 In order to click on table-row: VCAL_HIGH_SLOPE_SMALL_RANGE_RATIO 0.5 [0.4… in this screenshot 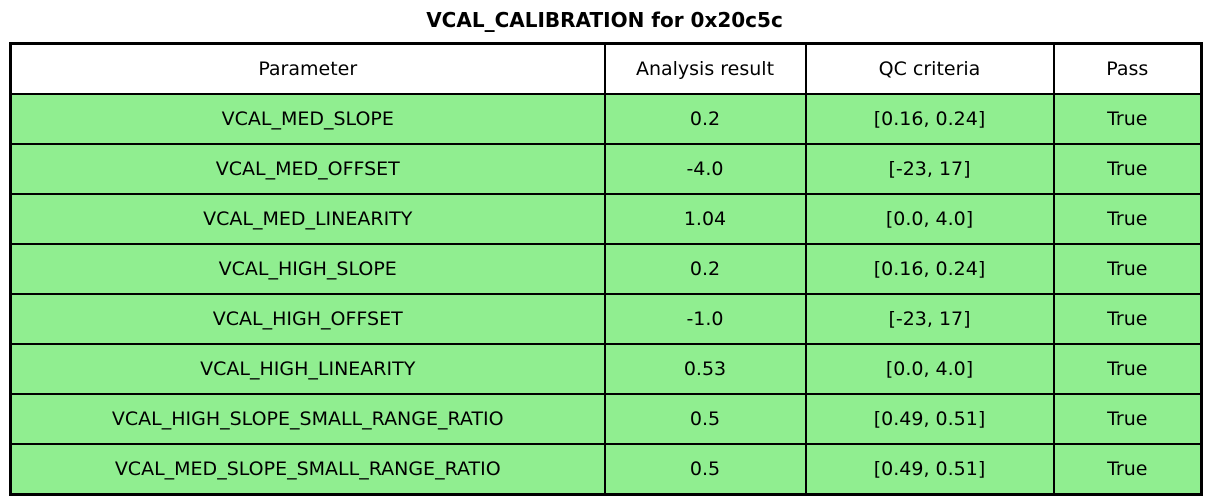, I will do `click(606, 419)`.